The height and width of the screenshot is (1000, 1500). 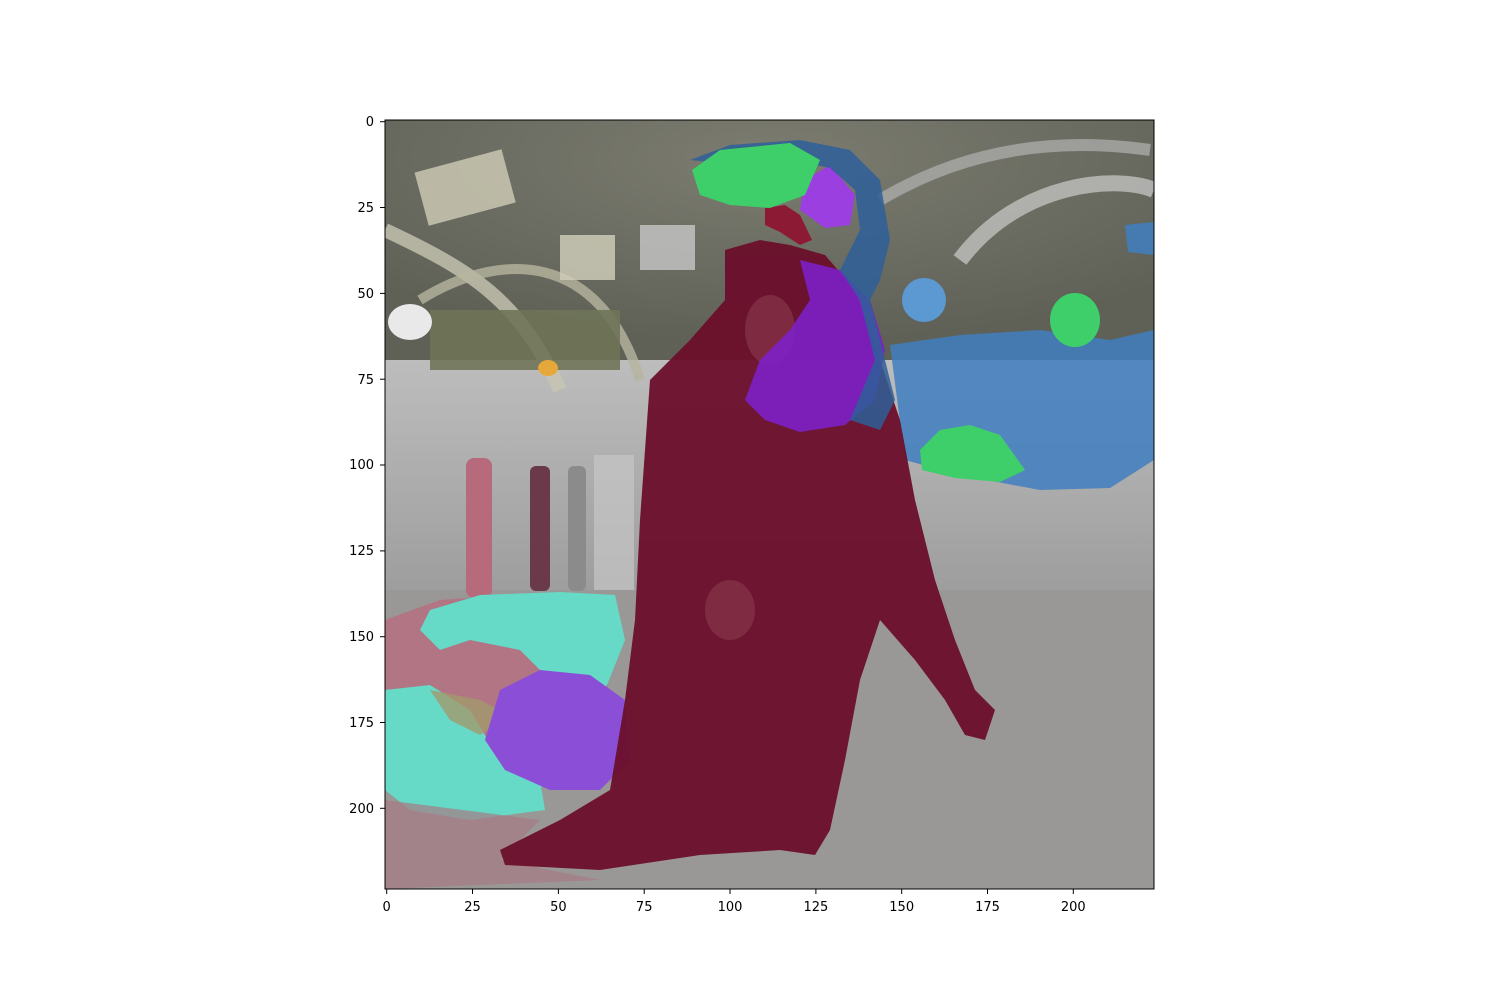 What do you see at coordinates (387, 907) in the screenshot?
I see `x-tick-label: 0` at bounding box center [387, 907].